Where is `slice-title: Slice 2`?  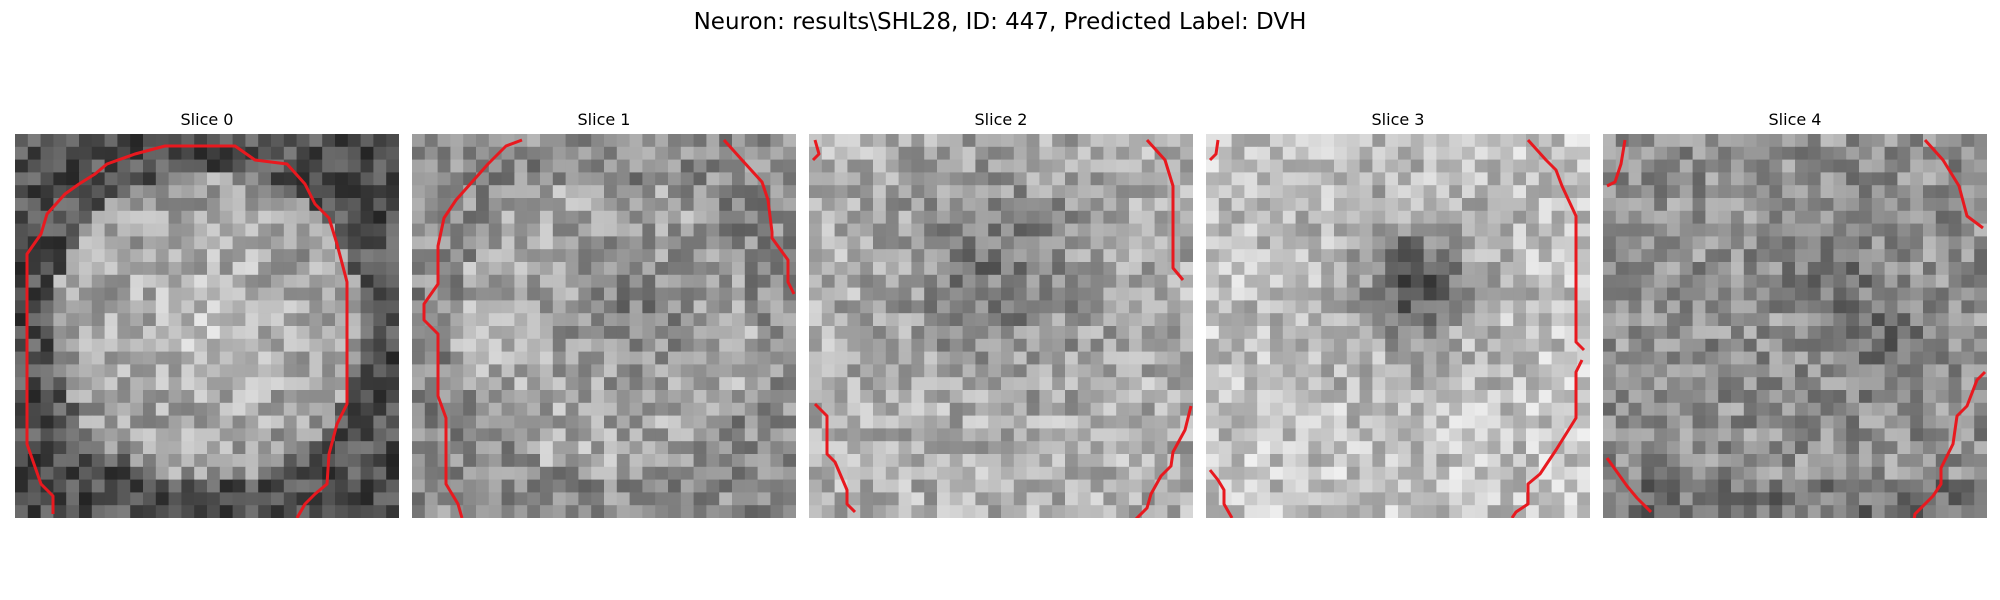 slice-title: Slice 2 is located at coordinates (1001, 119).